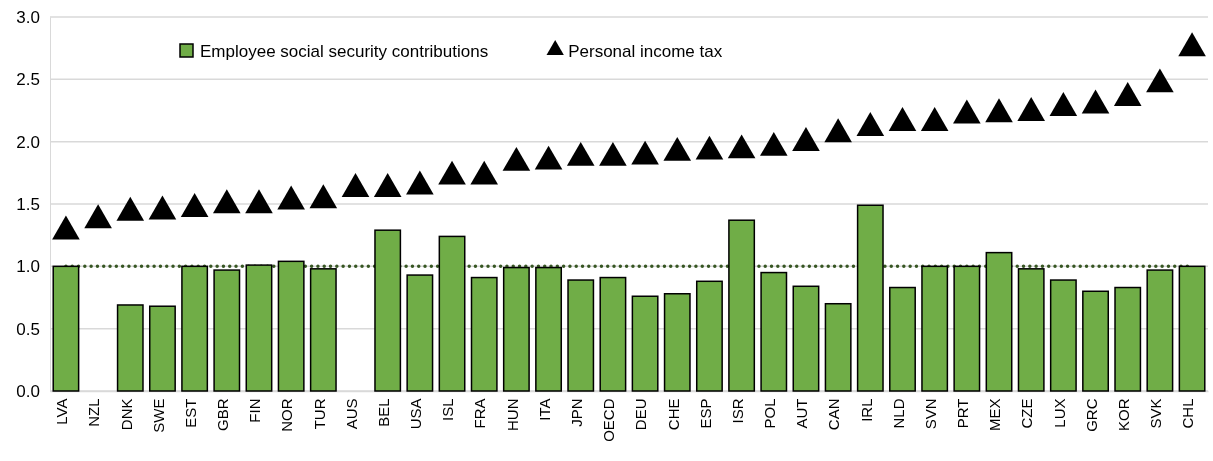 This screenshot has width=1213, height=461. What do you see at coordinates (448, 410) in the screenshot?
I see `x-tick-label: ISL` at bounding box center [448, 410].